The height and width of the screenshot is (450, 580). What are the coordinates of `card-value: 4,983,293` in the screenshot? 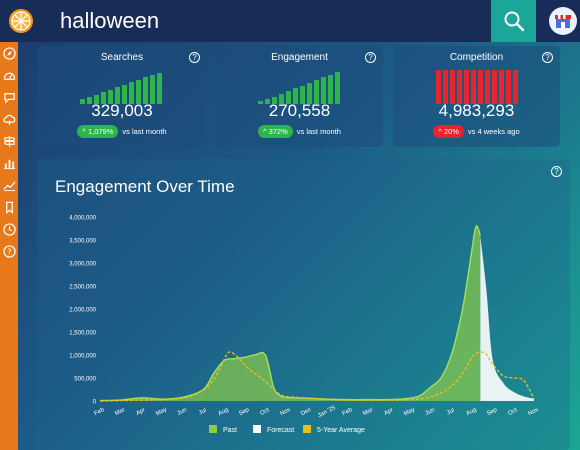 It's located at (476, 110).